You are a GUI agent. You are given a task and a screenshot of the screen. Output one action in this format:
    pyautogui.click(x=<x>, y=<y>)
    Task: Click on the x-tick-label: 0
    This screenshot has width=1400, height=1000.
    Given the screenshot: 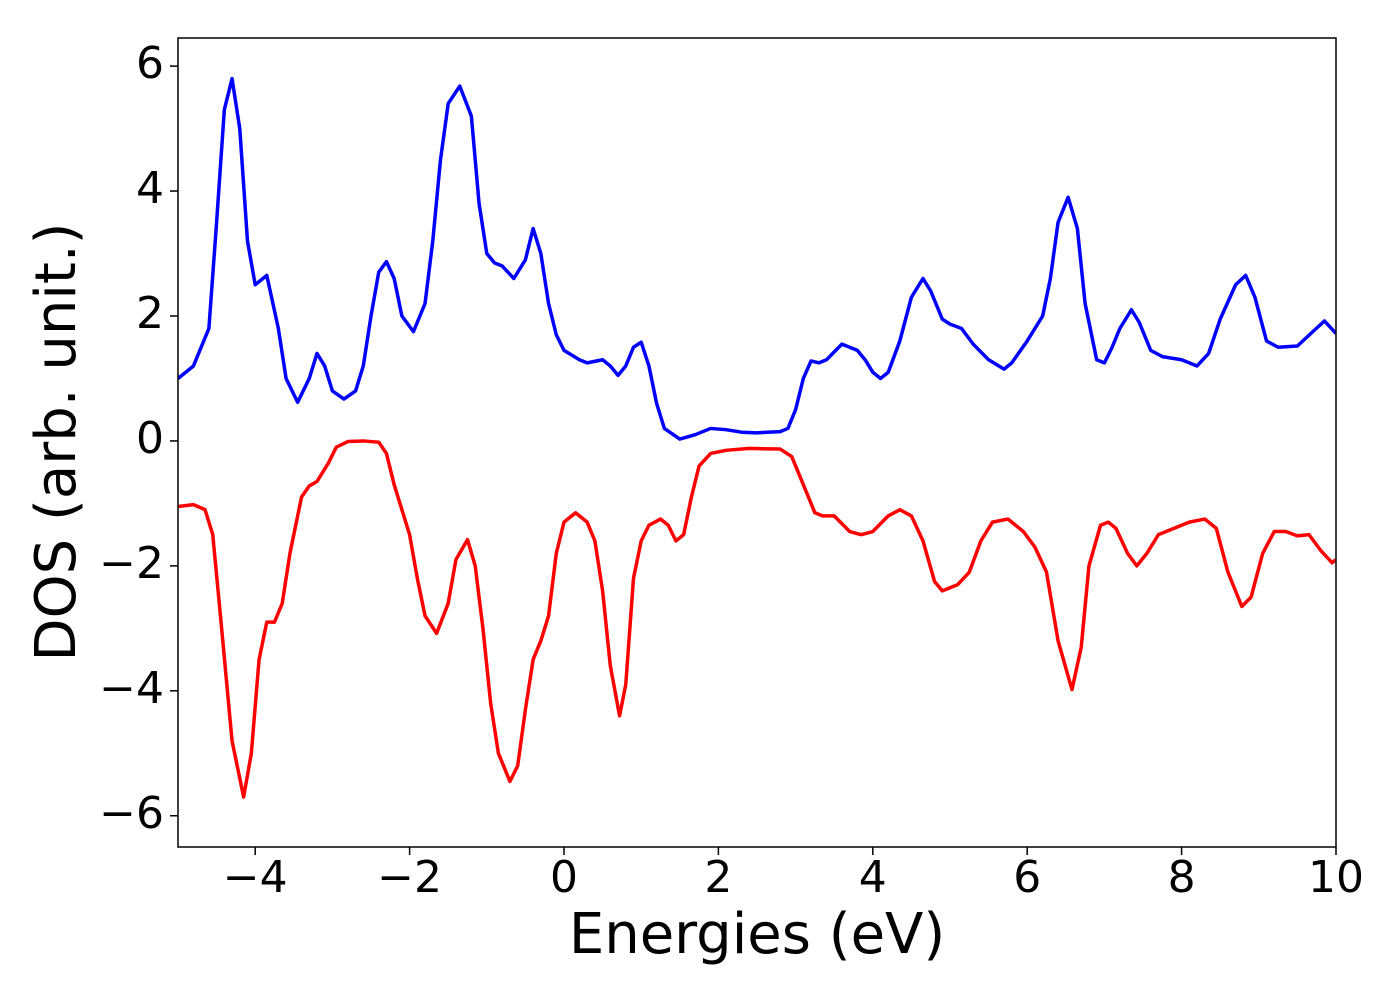 What is the action you would take?
    pyautogui.click(x=564, y=877)
    